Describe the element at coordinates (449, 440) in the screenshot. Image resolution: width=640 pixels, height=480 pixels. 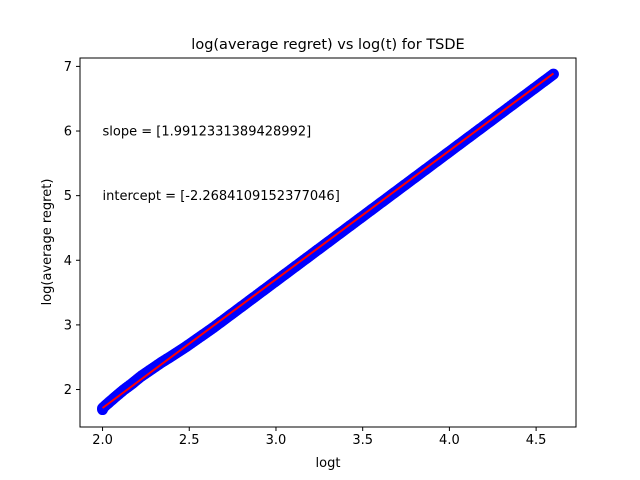
I see `x-tick-label: 4.0` at that location.